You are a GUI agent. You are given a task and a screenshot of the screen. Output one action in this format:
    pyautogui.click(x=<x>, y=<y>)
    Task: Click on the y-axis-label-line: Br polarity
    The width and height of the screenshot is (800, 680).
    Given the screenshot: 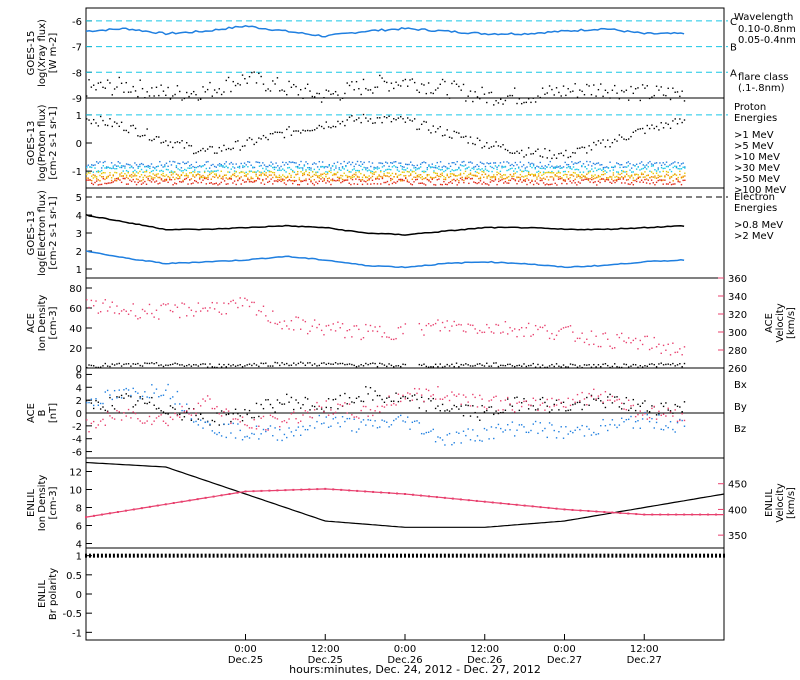 What is the action you would take?
    pyautogui.click(x=53, y=594)
    